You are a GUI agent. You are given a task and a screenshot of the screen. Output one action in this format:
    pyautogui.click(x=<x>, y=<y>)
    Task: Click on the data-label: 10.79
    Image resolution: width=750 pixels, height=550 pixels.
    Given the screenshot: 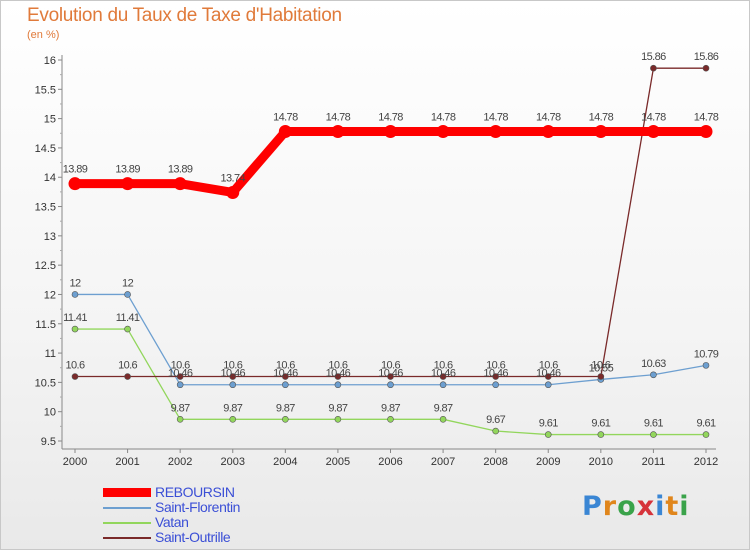 What is the action you would take?
    pyautogui.click(x=706, y=354)
    